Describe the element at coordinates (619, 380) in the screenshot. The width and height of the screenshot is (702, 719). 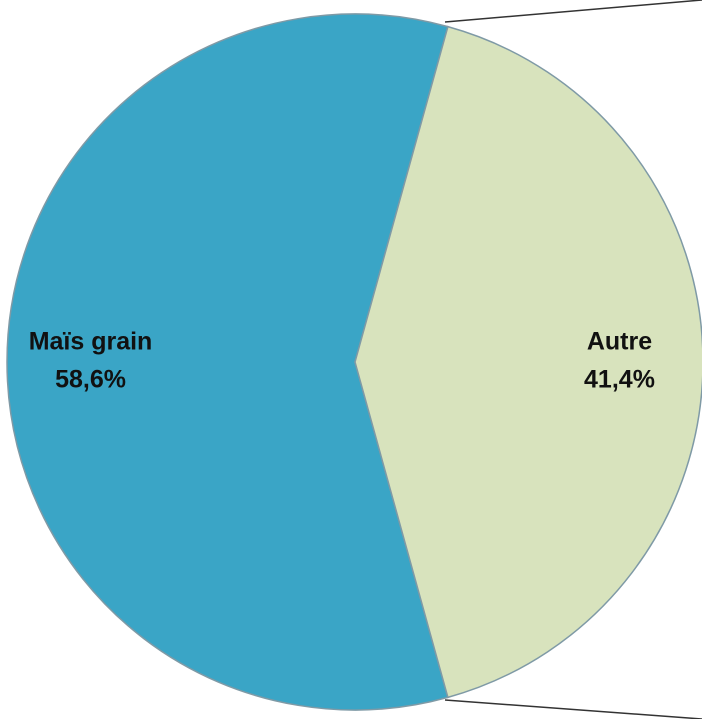
I see `slice-value-label: 41,4%` at that location.